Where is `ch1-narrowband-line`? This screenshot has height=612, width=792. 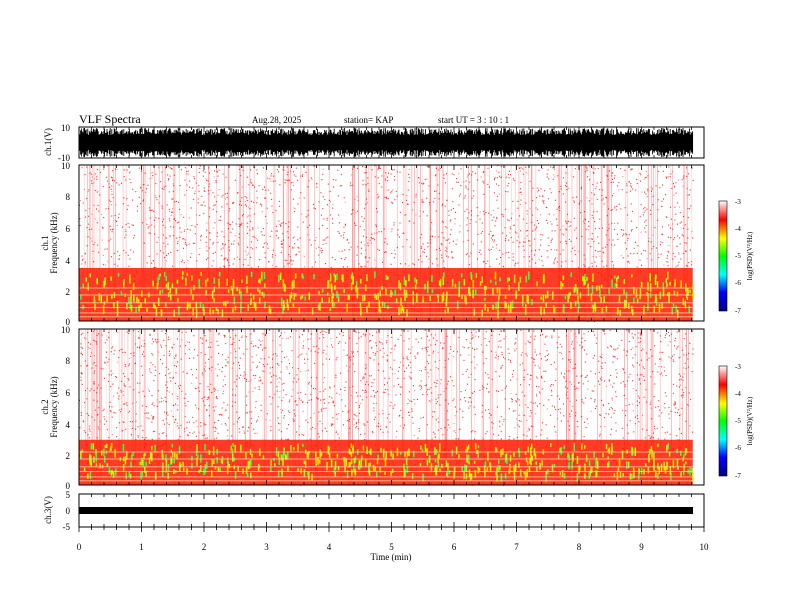
ch1-narrowband-line is located at coordinates (386, 313).